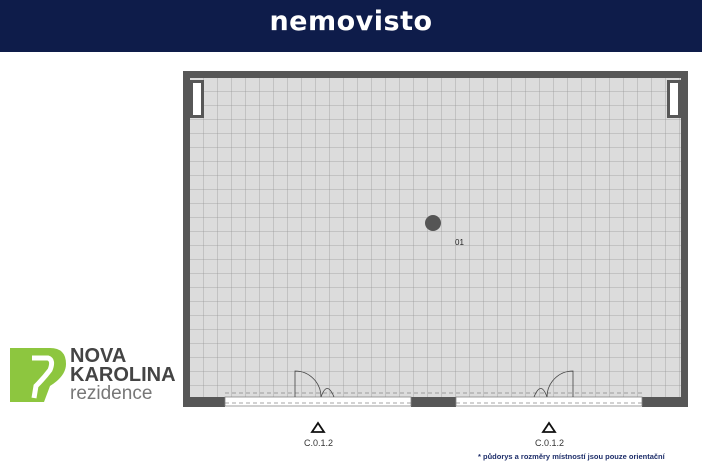 The height and width of the screenshot is (468, 702). I want to click on logo-line1: NOVA, so click(98, 356).